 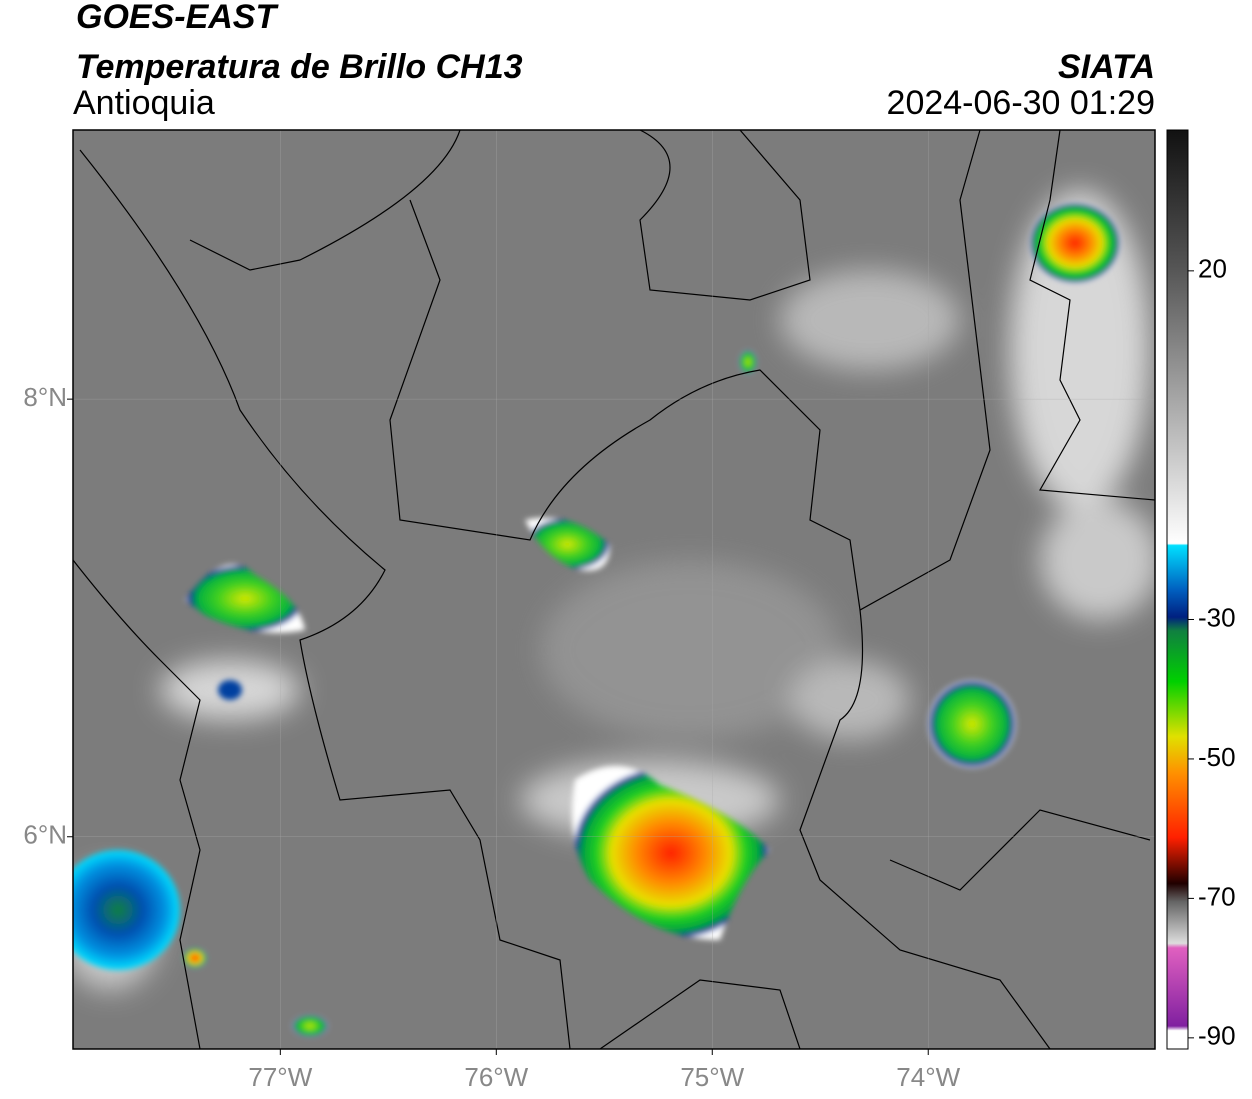 I want to click on colorbar-label: -30, so click(x=1217, y=617).